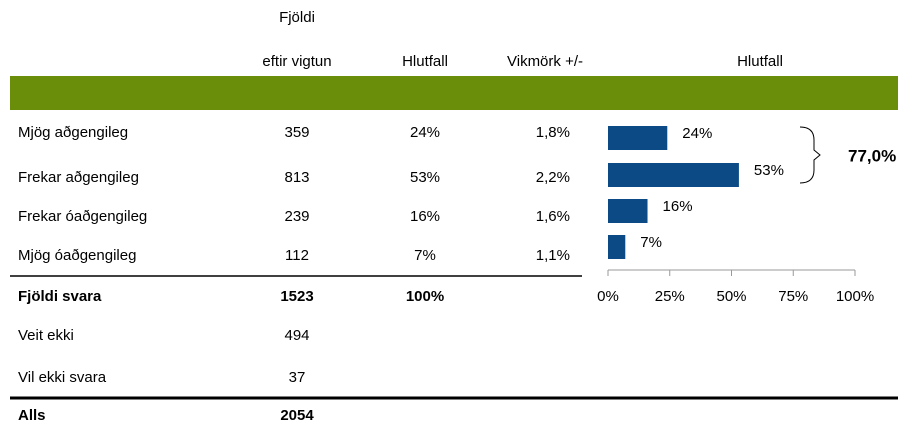 This screenshot has height=429, width=910. What do you see at coordinates (697, 133) in the screenshot?
I see `value-label: 24%` at bounding box center [697, 133].